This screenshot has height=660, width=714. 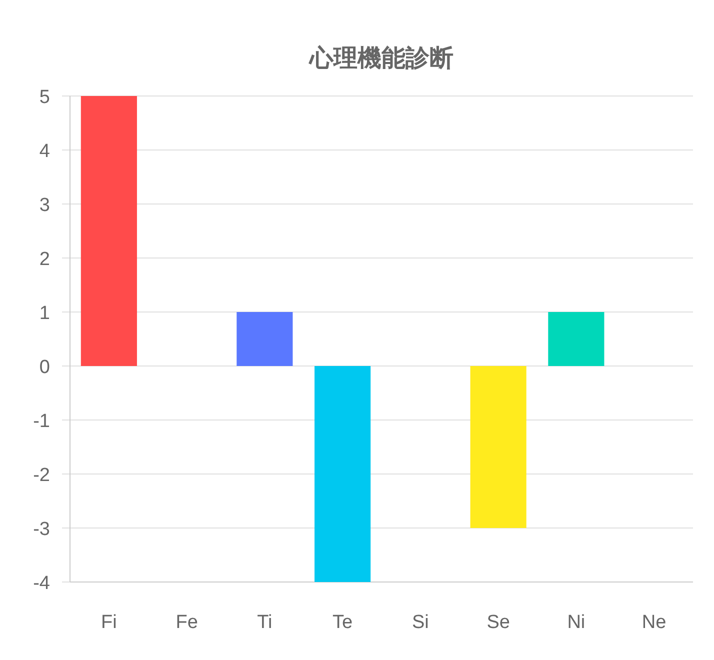 I want to click on y-tick-label: -2, so click(x=41, y=475).